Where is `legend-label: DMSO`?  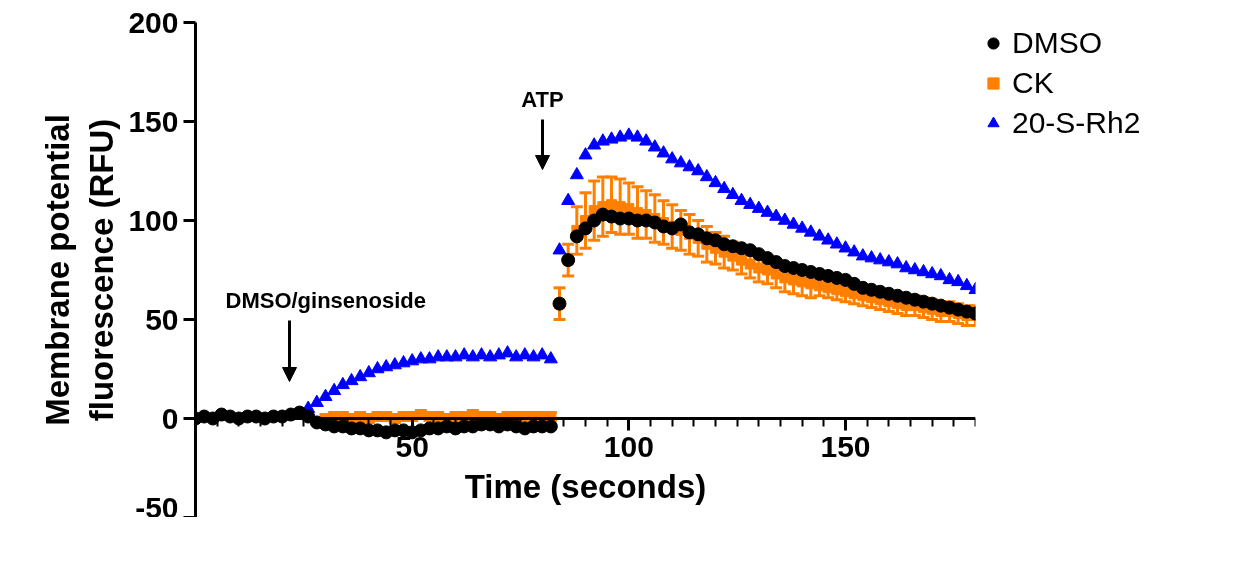 legend-label: DMSO is located at coordinates (1057, 43).